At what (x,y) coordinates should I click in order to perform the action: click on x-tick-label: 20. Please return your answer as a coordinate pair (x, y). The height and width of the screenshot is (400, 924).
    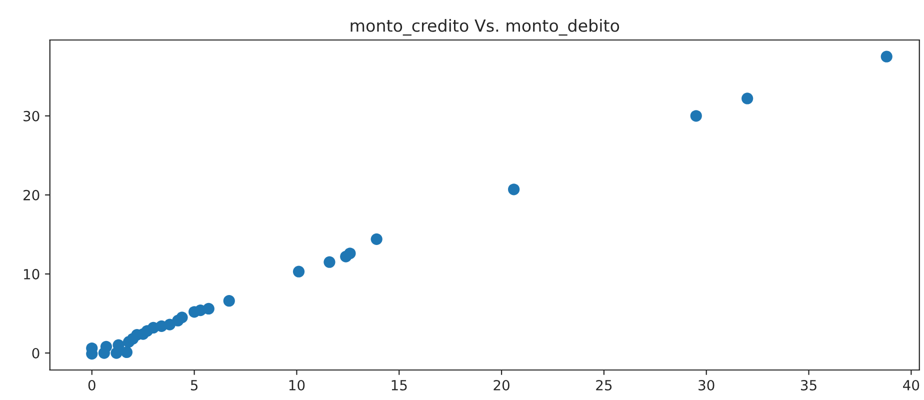
    Looking at the image, I should click on (502, 385).